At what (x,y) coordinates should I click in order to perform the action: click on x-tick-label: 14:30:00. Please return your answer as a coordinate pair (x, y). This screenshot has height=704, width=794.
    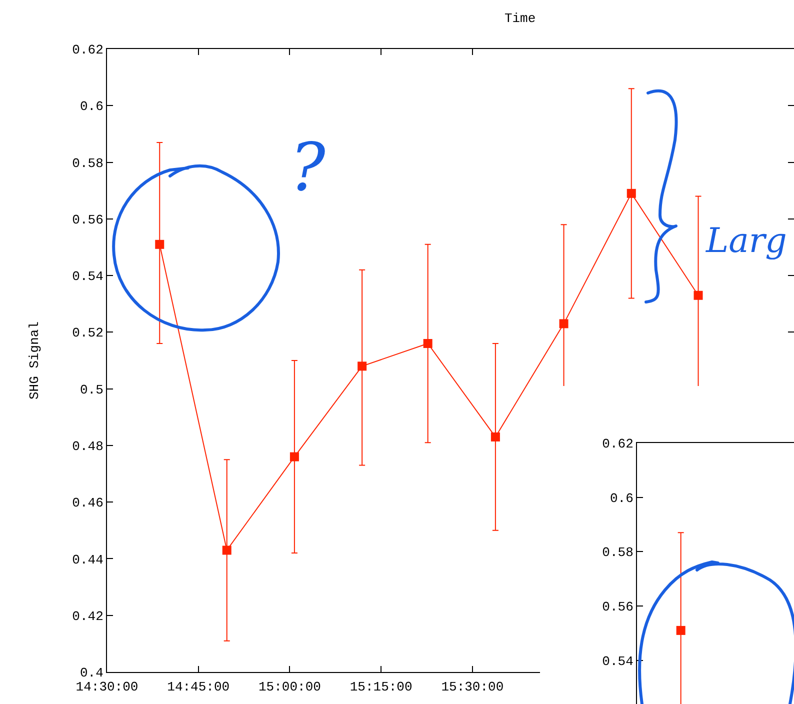
    Looking at the image, I should click on (107, 687).